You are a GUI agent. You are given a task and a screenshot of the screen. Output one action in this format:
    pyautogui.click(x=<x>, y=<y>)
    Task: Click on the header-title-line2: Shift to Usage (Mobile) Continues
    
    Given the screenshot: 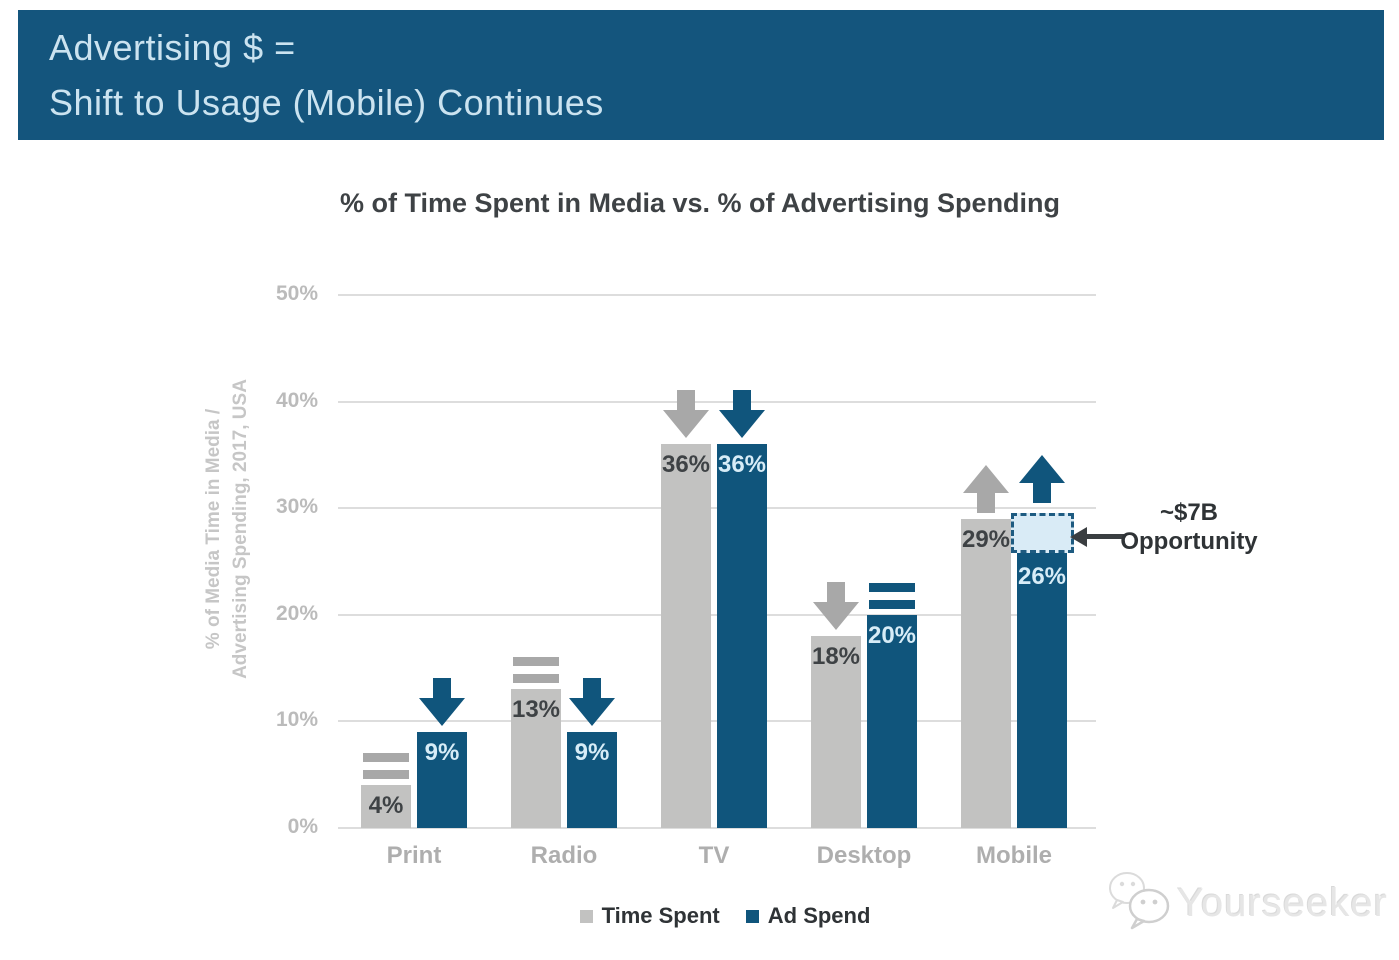 What is the action you would take?
    pyautogui.click(x=326, y=102)
    